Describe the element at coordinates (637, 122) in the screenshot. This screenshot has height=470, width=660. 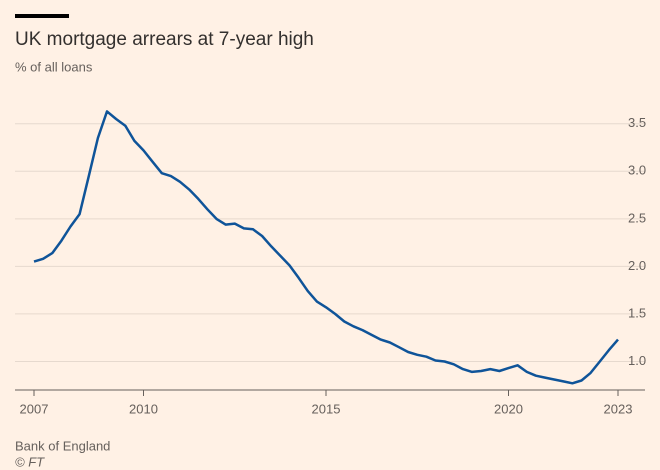
I see `y-tick-label: 3.5` at that location.